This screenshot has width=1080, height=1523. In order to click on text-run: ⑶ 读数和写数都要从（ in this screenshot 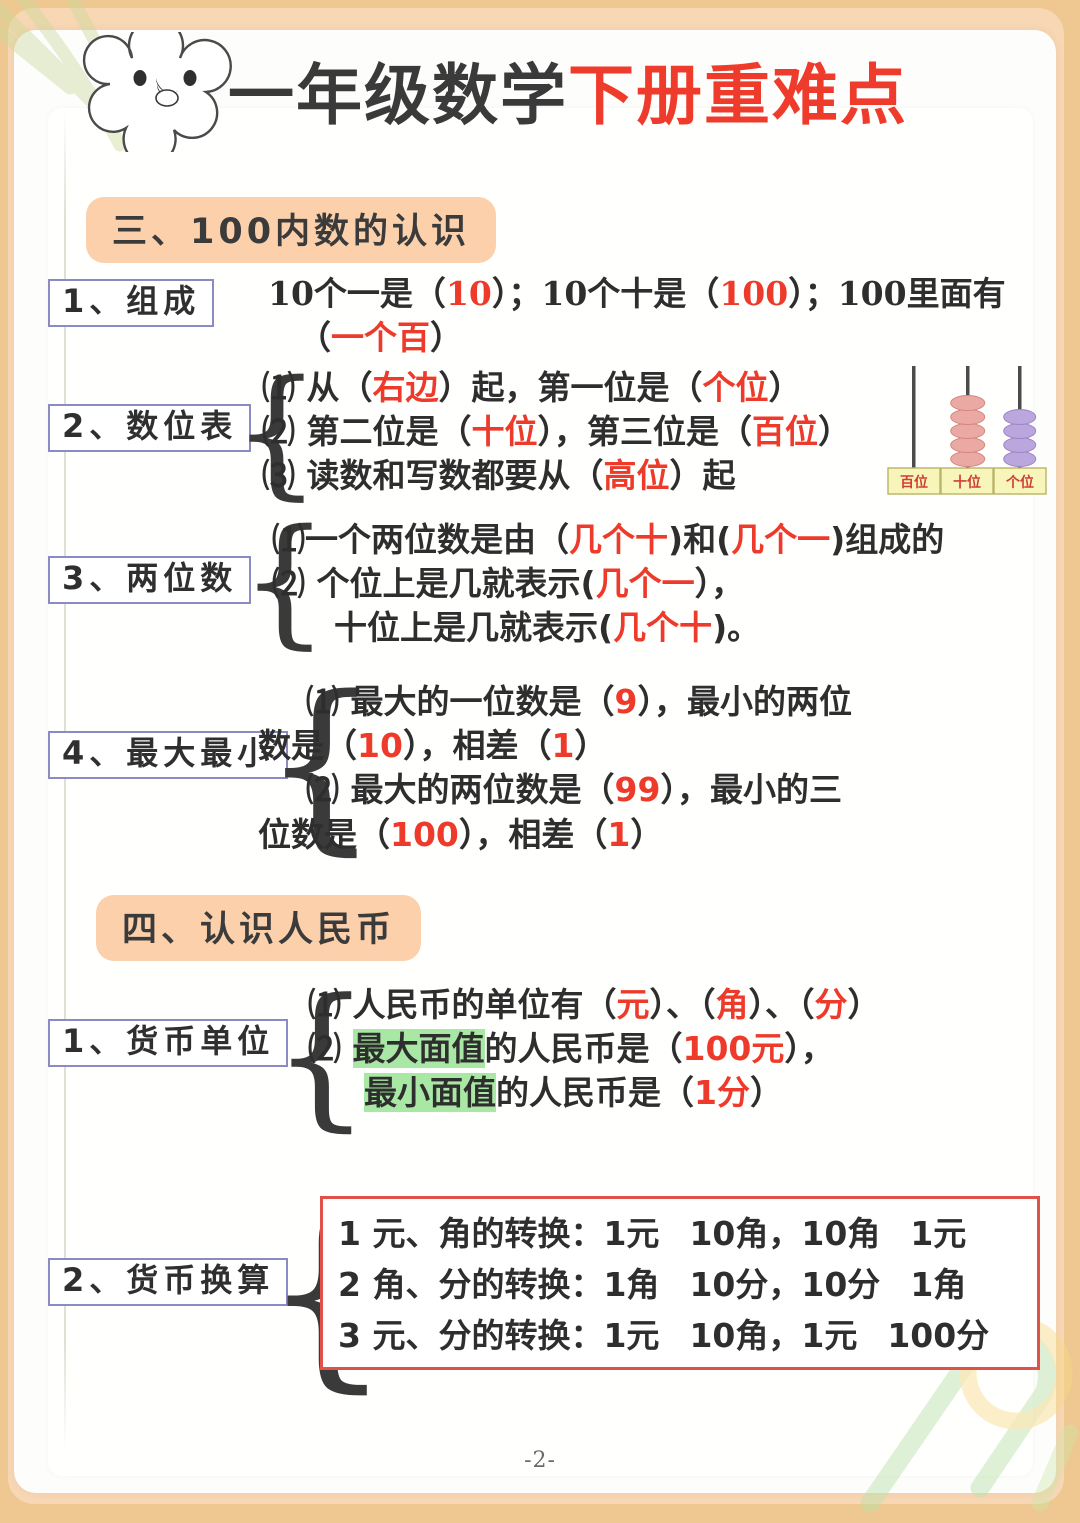, I will do `click(433, 476)`.